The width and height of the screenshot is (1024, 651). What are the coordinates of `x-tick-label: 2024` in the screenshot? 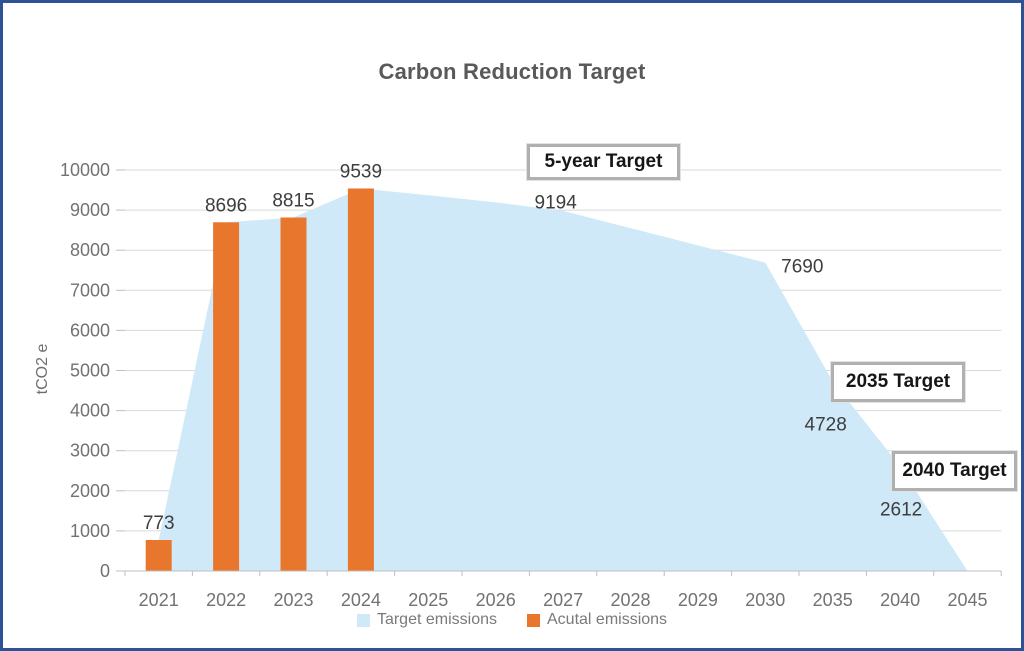 It's located at (361, 600).